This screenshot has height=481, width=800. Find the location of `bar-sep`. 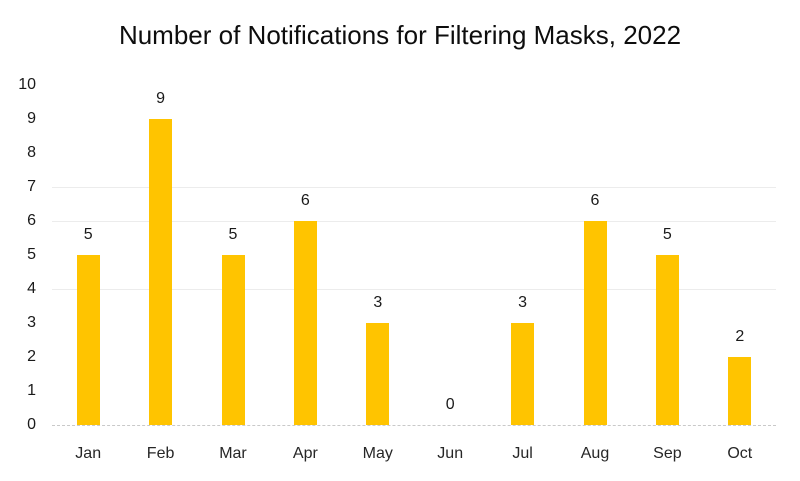

bar-sep is located at coordinates (667, 340).